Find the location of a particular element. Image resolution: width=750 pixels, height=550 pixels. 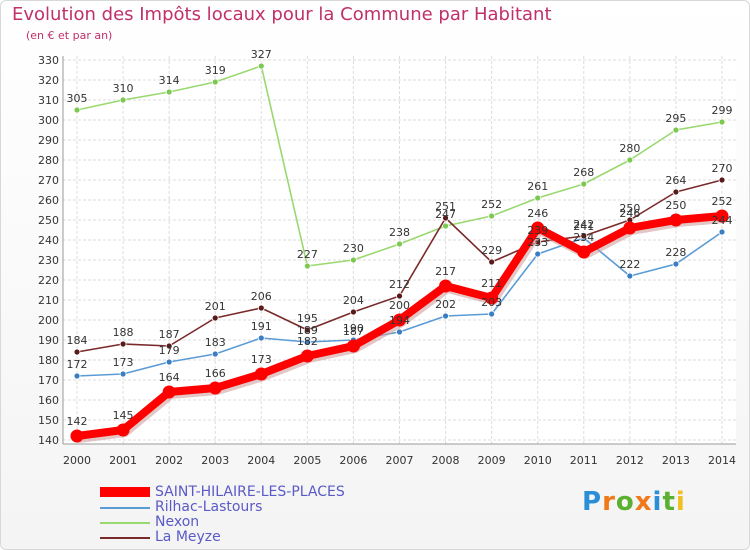

data-label-nexon: 310 is located at coordinates (123, 88).